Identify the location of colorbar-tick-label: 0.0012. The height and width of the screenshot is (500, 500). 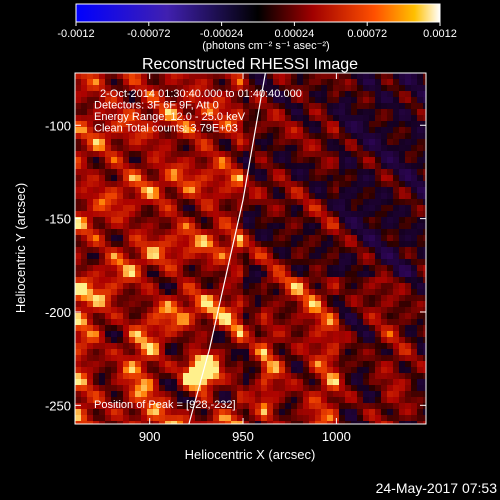
(440, 34).